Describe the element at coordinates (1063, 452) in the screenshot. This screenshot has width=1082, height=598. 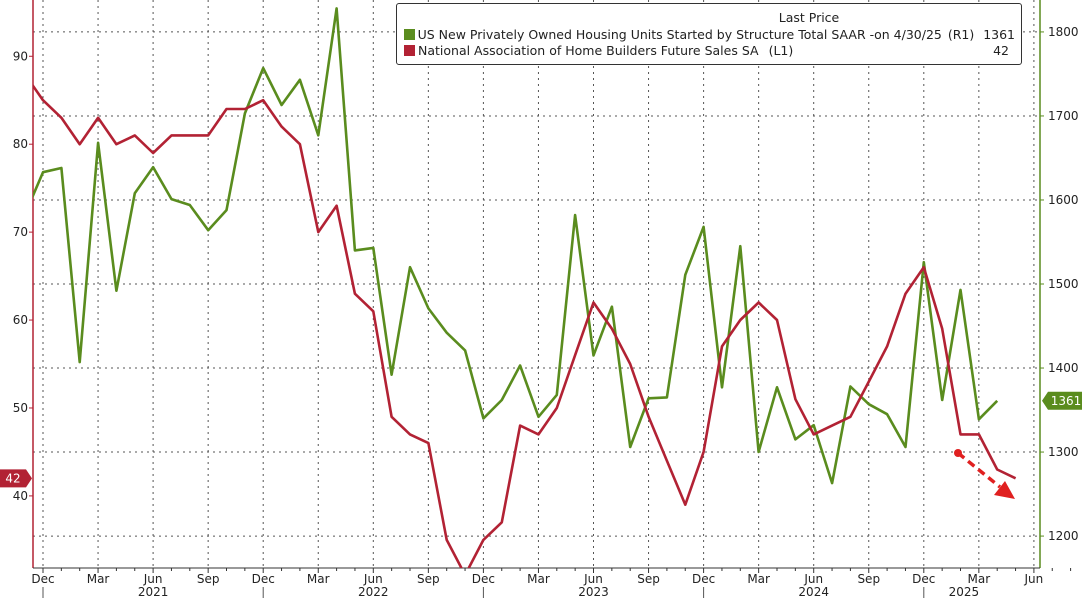
I see `right-tick-label: 1300` at that location.